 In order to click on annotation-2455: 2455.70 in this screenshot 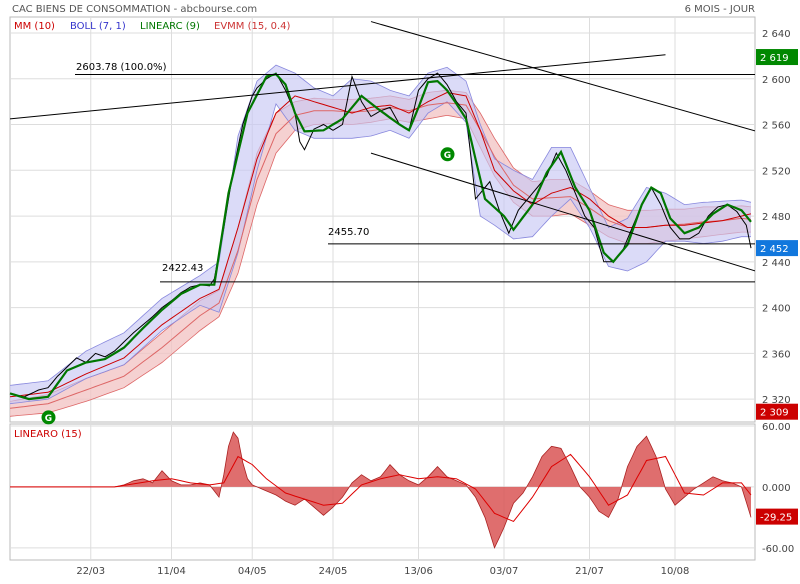, I will do `click(348, 232)`.